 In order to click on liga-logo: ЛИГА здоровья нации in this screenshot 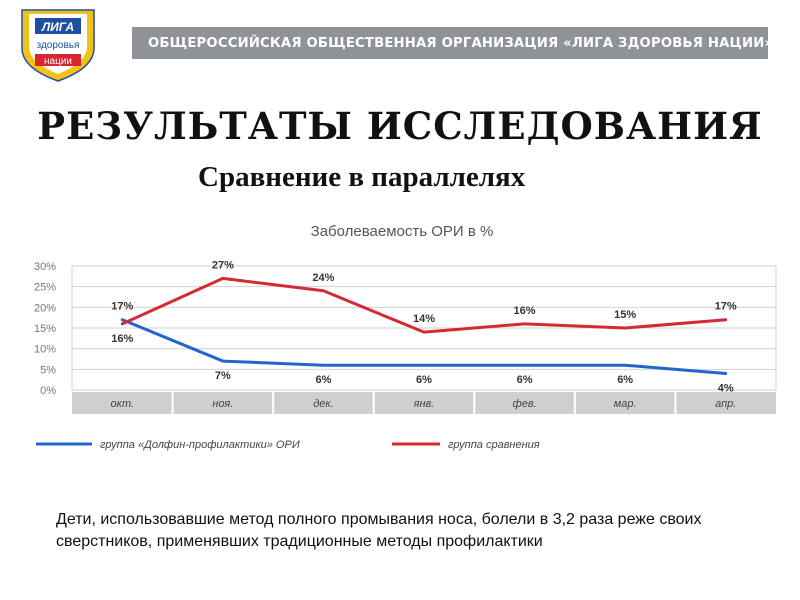, I will do `click(60, 45)`.